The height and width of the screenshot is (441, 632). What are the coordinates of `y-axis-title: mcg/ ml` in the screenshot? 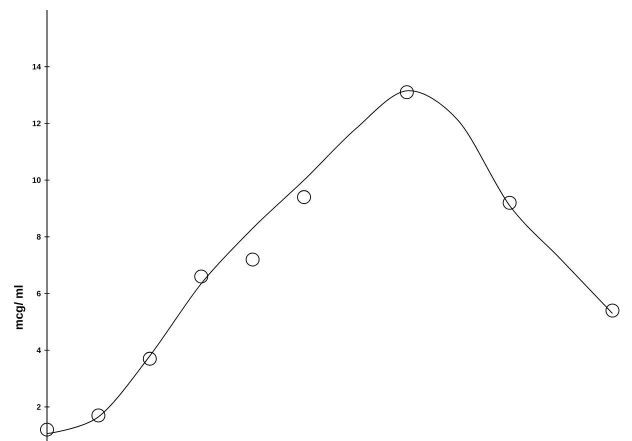 It's located at (20, 308).